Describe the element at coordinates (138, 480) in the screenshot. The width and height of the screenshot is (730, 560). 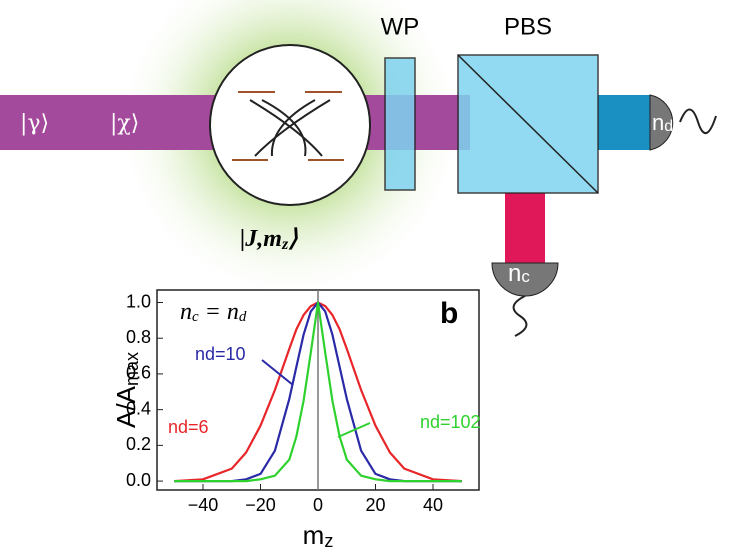
I see `y-tick-label: 0.0` at that location.